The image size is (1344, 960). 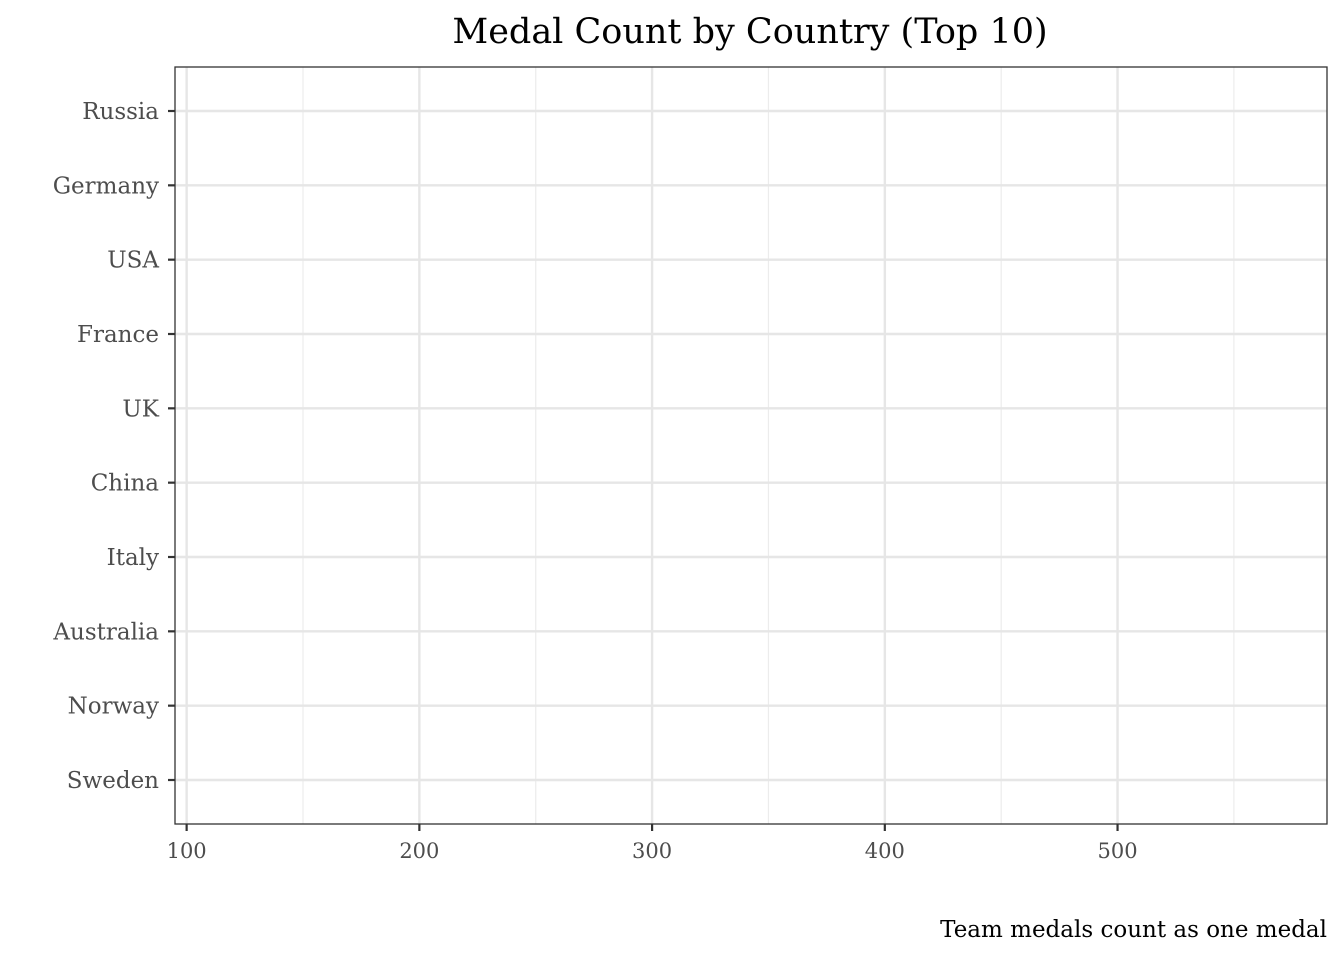 I want to click on chart-title: Medal Count by Country (Top 10), so click(x=749, y=32).